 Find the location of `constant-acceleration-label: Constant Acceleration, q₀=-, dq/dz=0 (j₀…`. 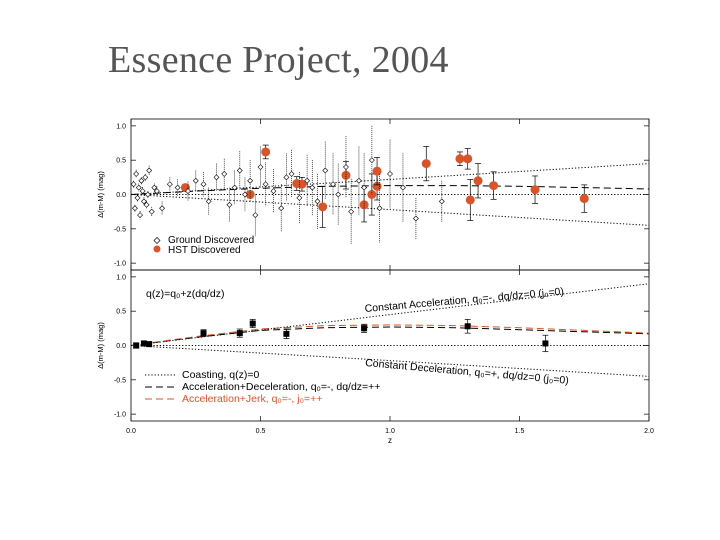

constant-acceleration-label: Constant Acceleration, q₀=-, dq/dz=0 (j₀… is located at coordinates (464, 300).